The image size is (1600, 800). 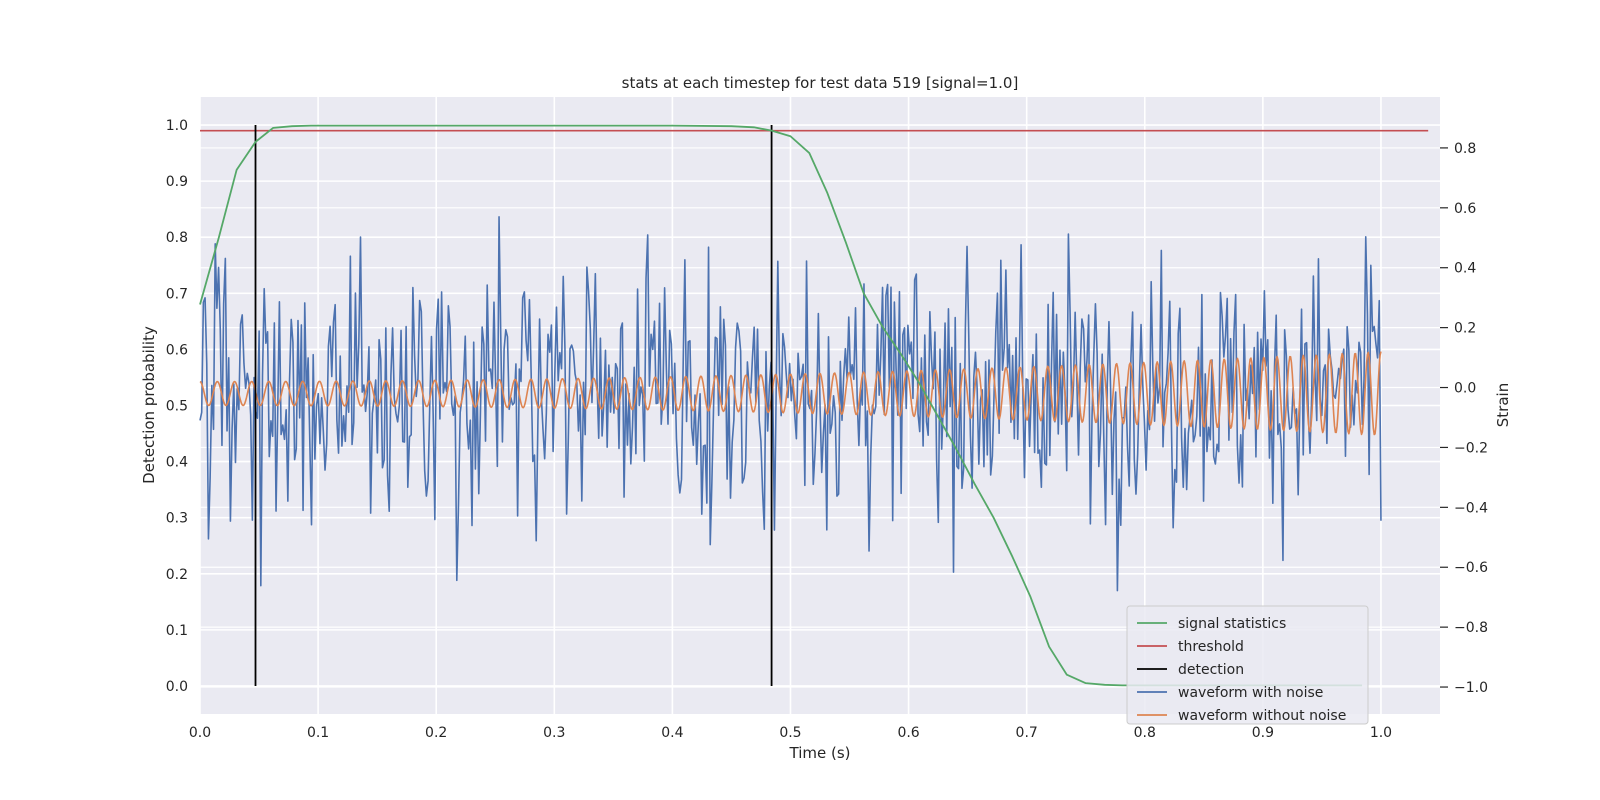 I want to click on y-tick-label: 0.8, so click(x=177, y=238).